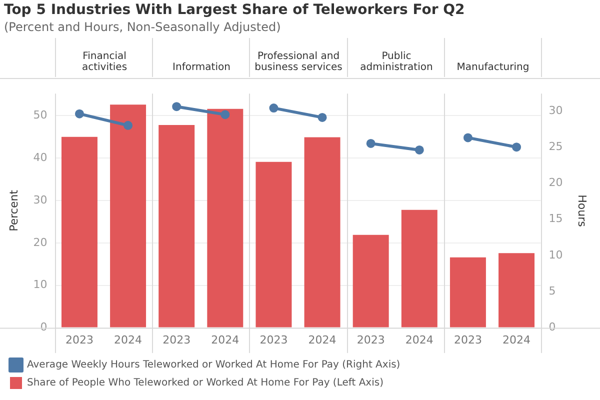 The image size is (600, 400). I want to click on legend-label: Average Weekly Hours Teleworked or Worked At Home For Pay (Right Axis), so click(213, 365).